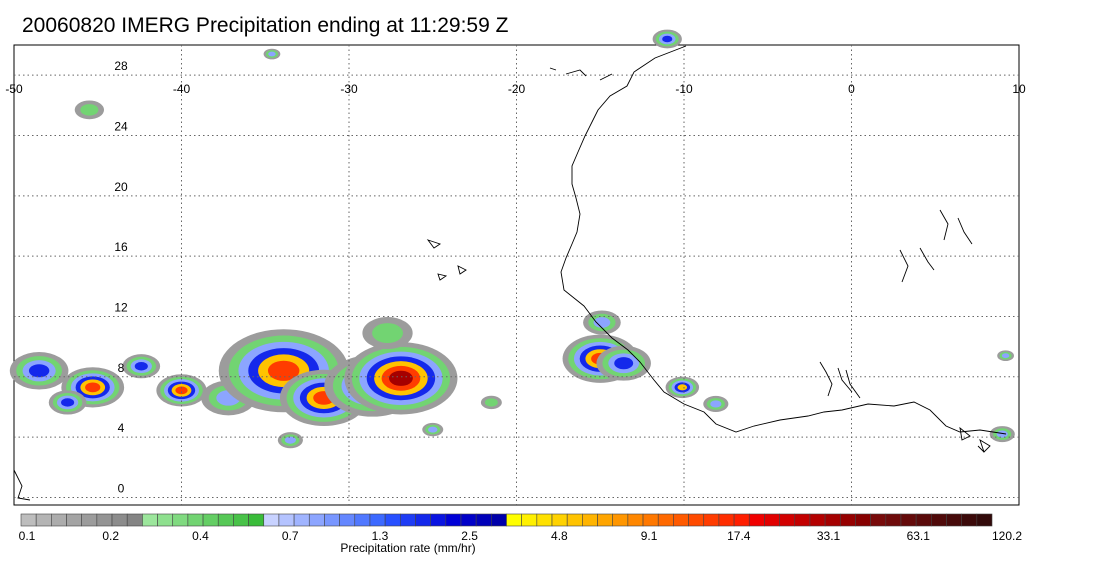  Describe the element at coordinates (121, 247) in the screenshot. I see `lat-tick-label: 16` at that location.